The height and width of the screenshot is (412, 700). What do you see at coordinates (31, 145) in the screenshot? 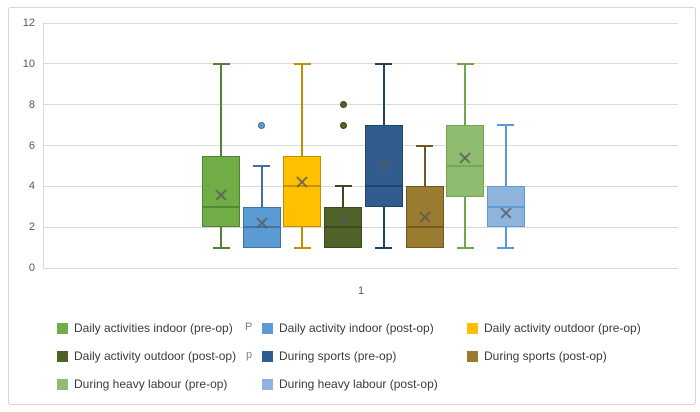
I see `y-axis-tick-label: 6` at bounding box center [31, 145].